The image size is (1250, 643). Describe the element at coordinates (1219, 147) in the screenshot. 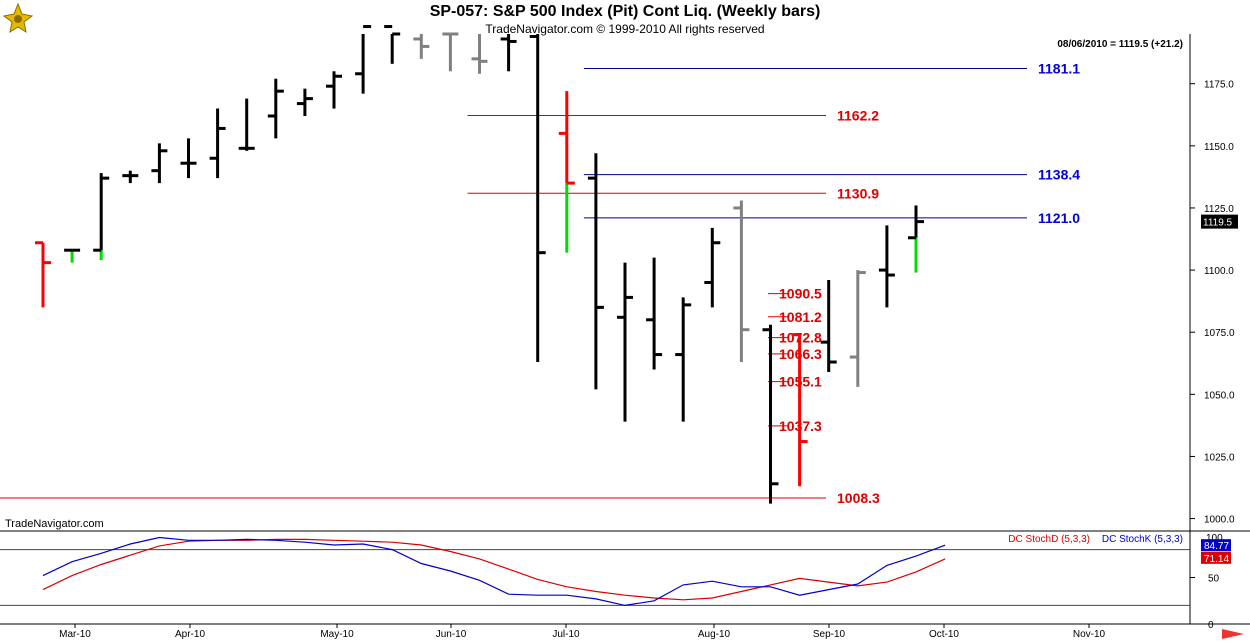

I see `y-tick-label: 1150.0` at that location.